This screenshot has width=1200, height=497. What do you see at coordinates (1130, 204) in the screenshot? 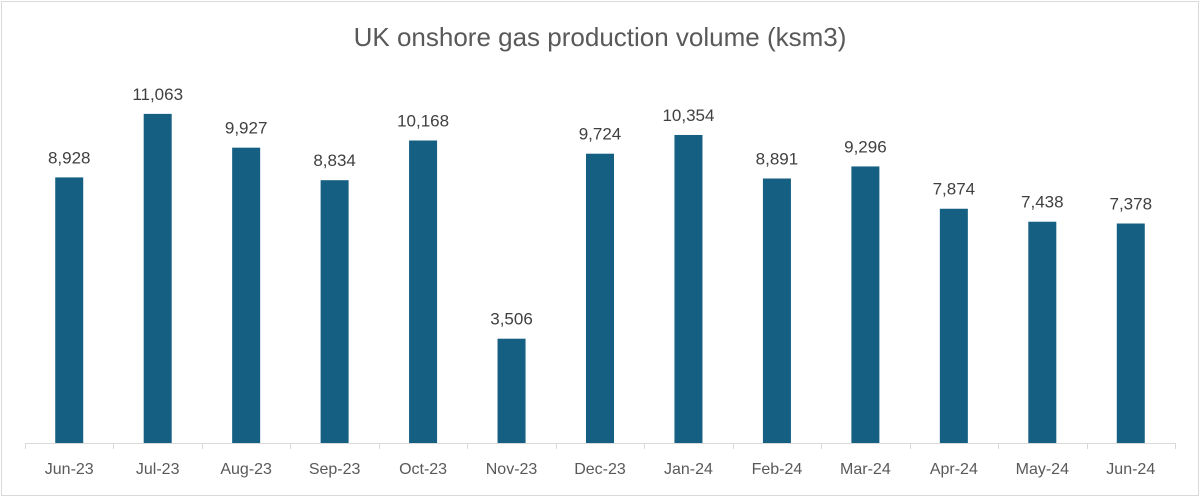
I see `data-label: 7,378` at bounding box center [1130, 204].